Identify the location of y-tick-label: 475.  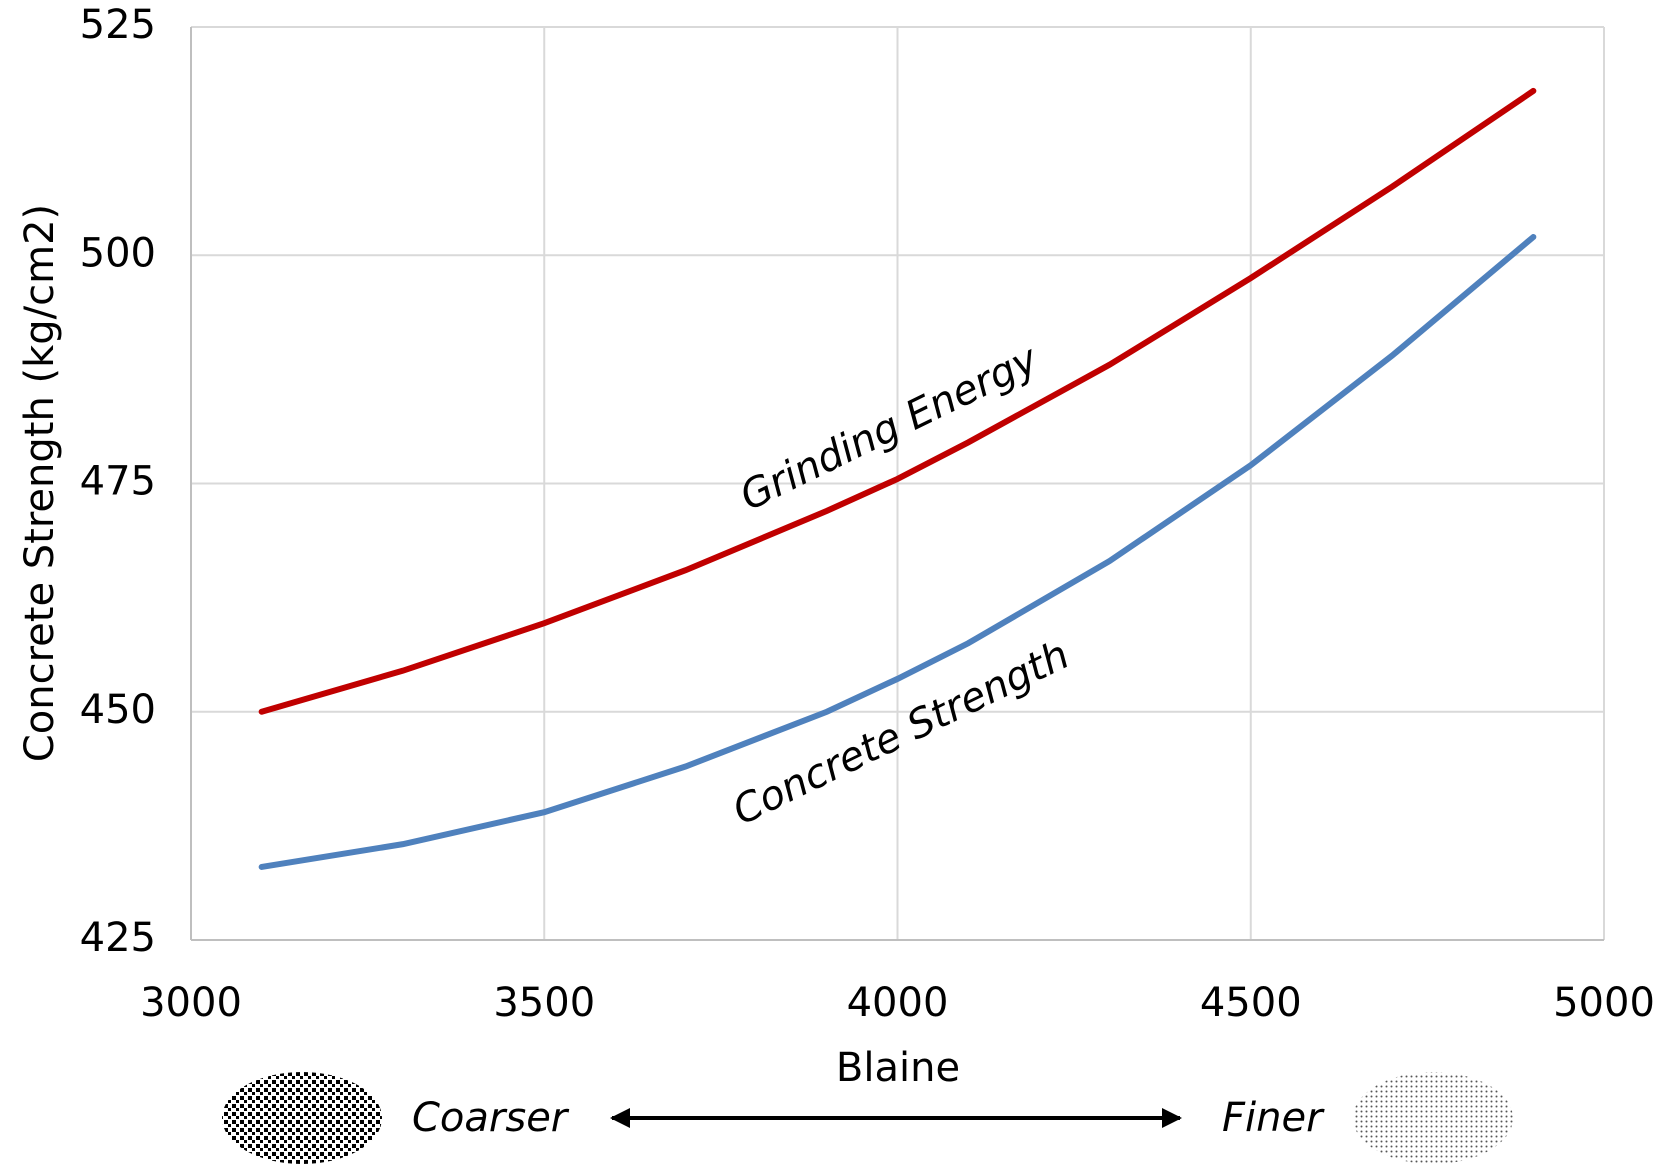
(118, 482).